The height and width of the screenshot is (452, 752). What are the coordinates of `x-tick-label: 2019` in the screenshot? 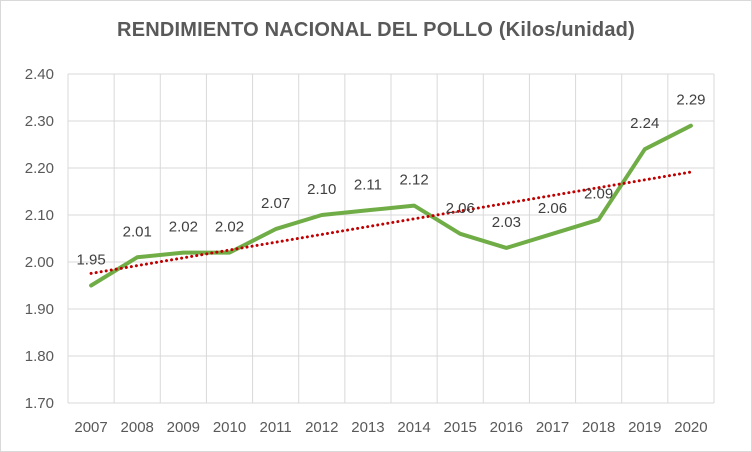 It's located at (644, 427).